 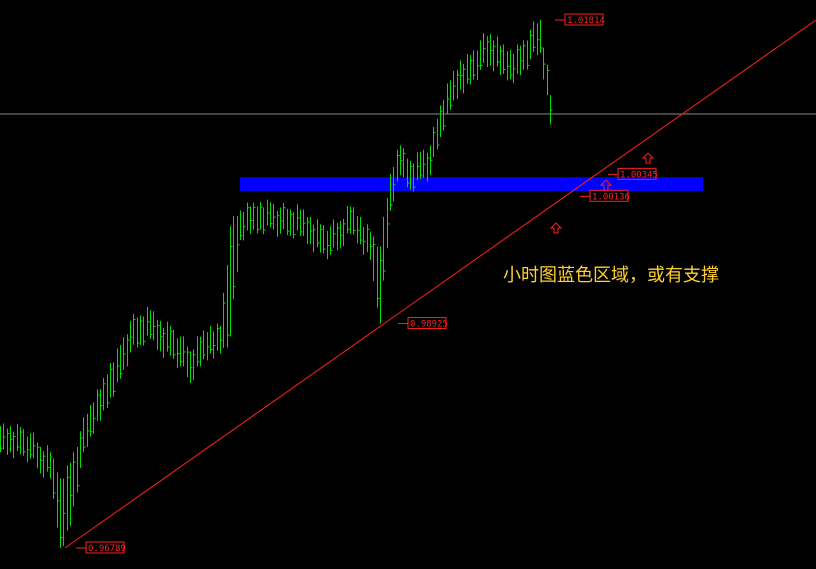 I want to click on price-label-1.01814: 1.01814, so click(x=586, y=21).